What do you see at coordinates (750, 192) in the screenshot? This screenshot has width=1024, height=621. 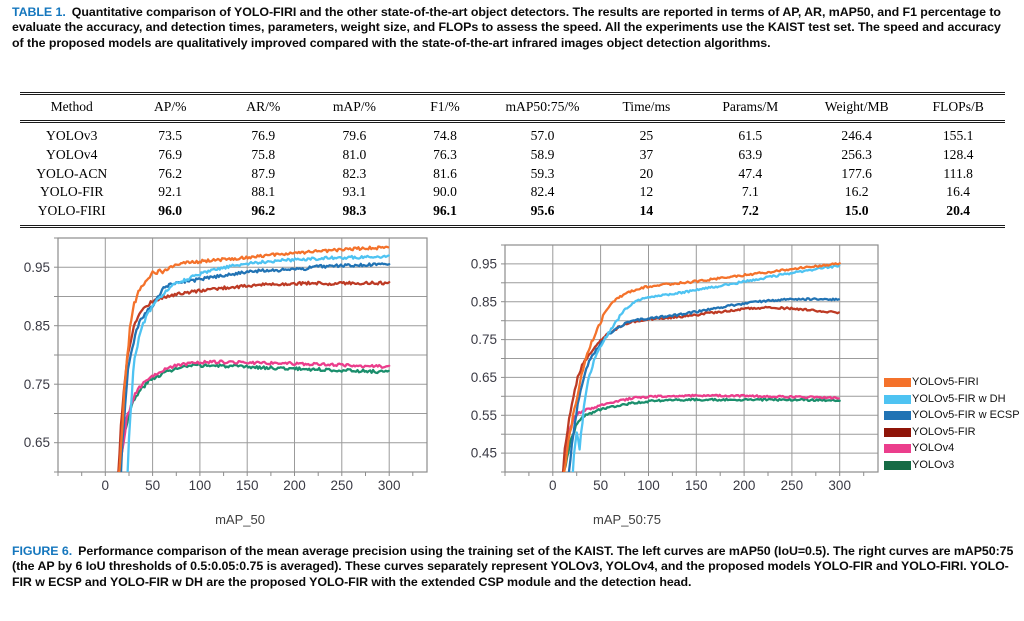 I see `value-cell: 7.1` at bounding box center [750, 192].